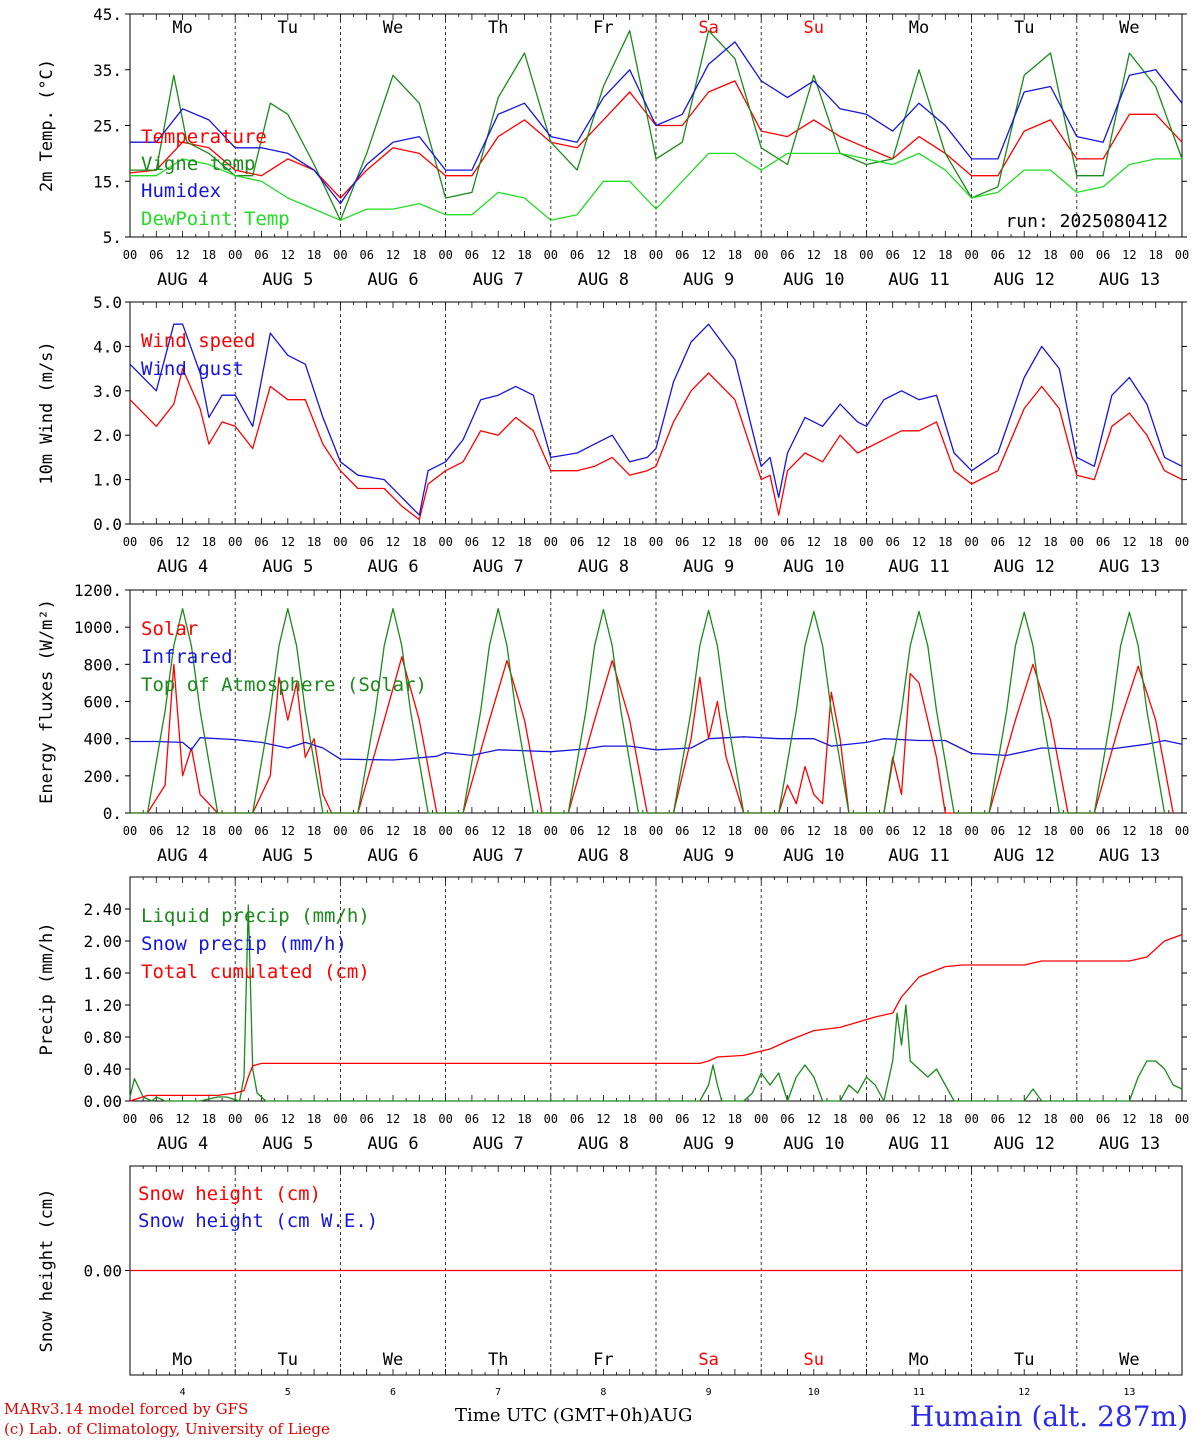  Describe the element at coordinates (648, 710) in the screenshot. I see `series-line-top-of-atmosphere-solar-` at that location.